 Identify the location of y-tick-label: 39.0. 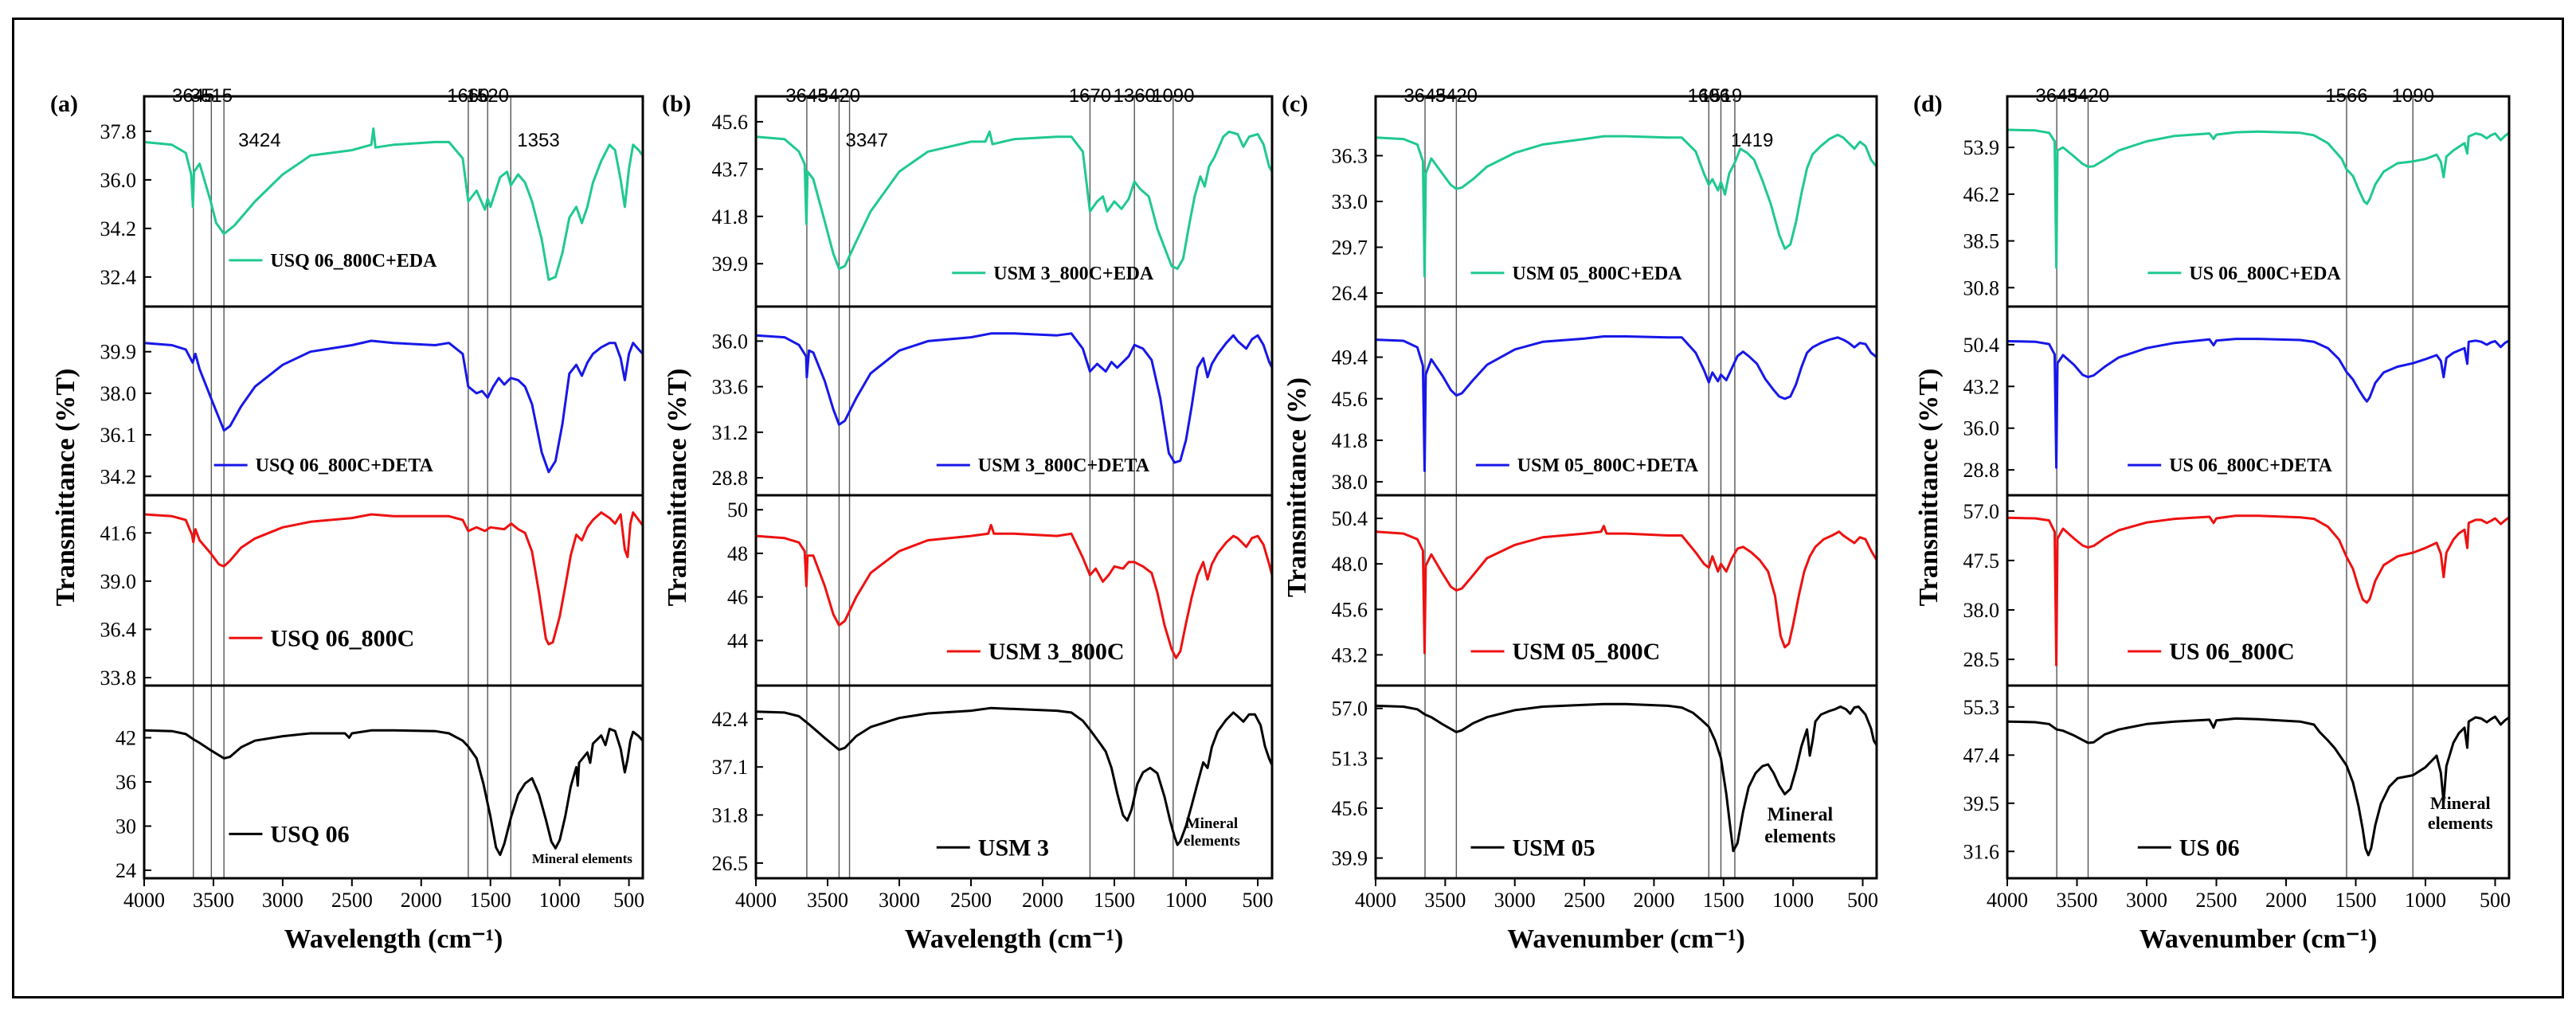
(118, 581).